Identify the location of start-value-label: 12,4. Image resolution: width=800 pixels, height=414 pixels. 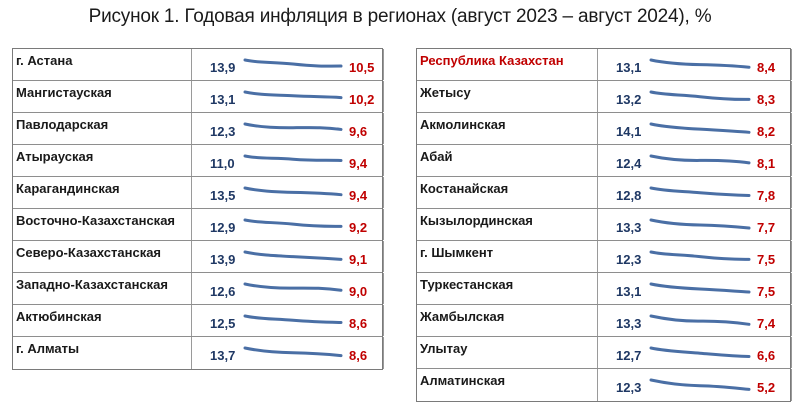
(629, 163).